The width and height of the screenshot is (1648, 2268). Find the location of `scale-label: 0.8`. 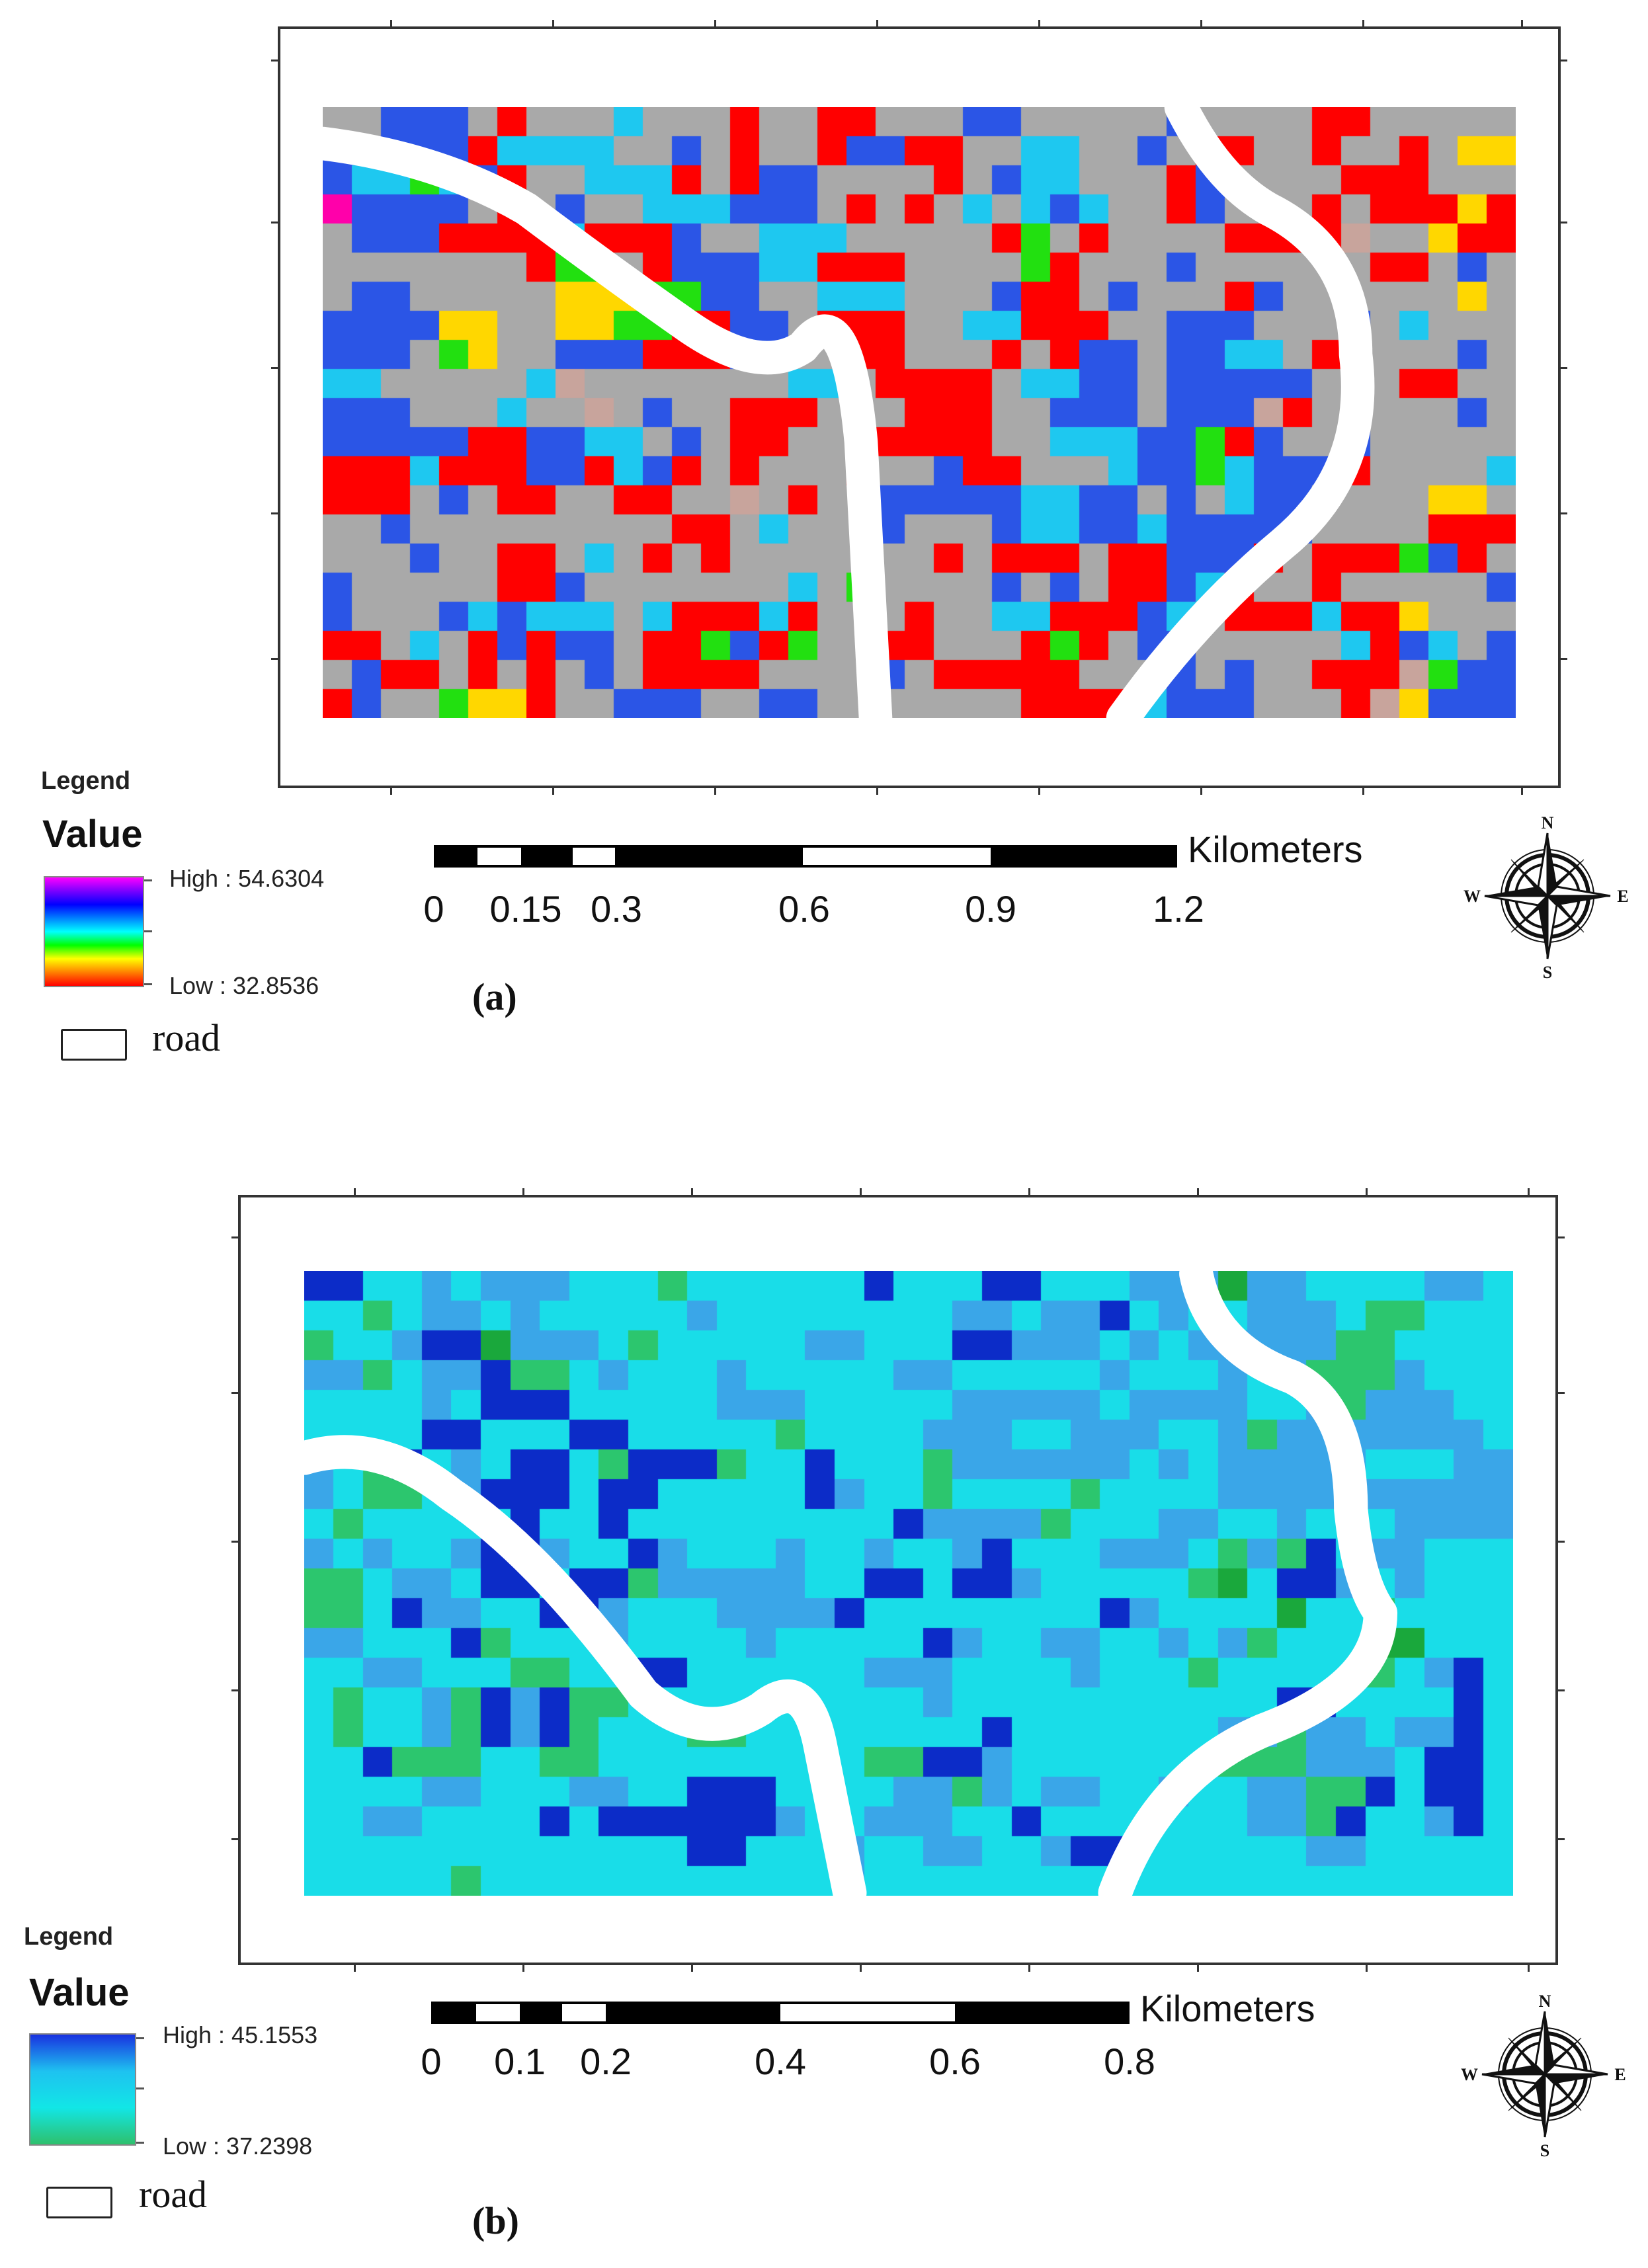

scale-label: 0.8 is located at coordinates (1129, 2061).